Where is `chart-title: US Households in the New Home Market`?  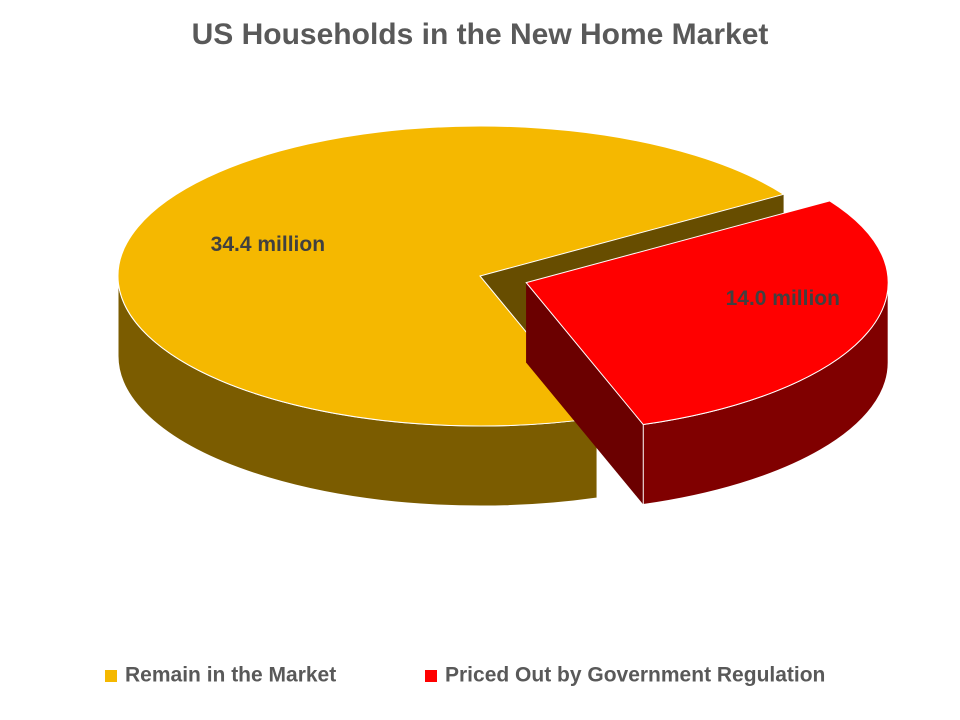 chart-title: US Households in the New Home Market is located at coordinates (480, 34).